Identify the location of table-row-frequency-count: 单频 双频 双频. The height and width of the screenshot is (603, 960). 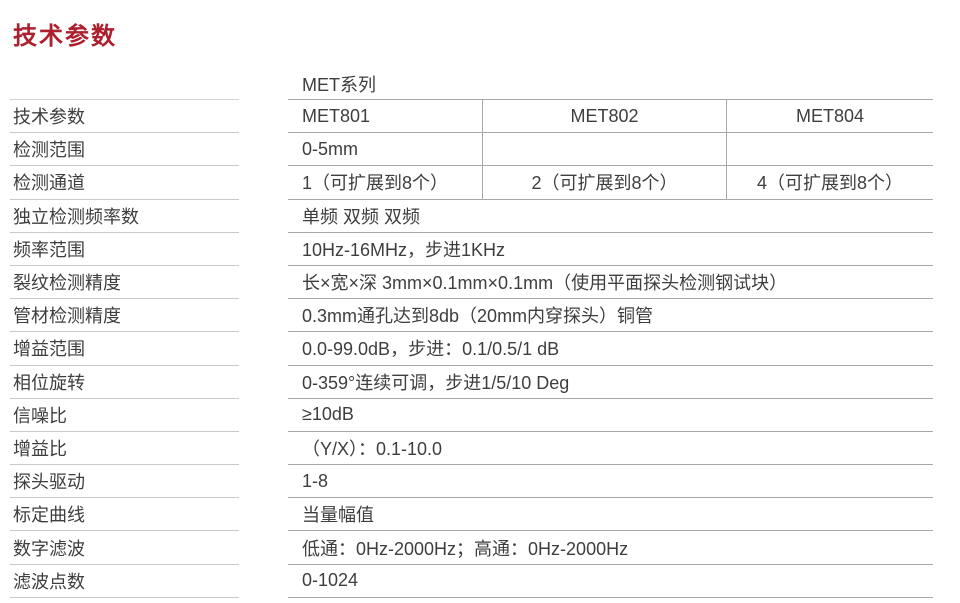
(610, 216).